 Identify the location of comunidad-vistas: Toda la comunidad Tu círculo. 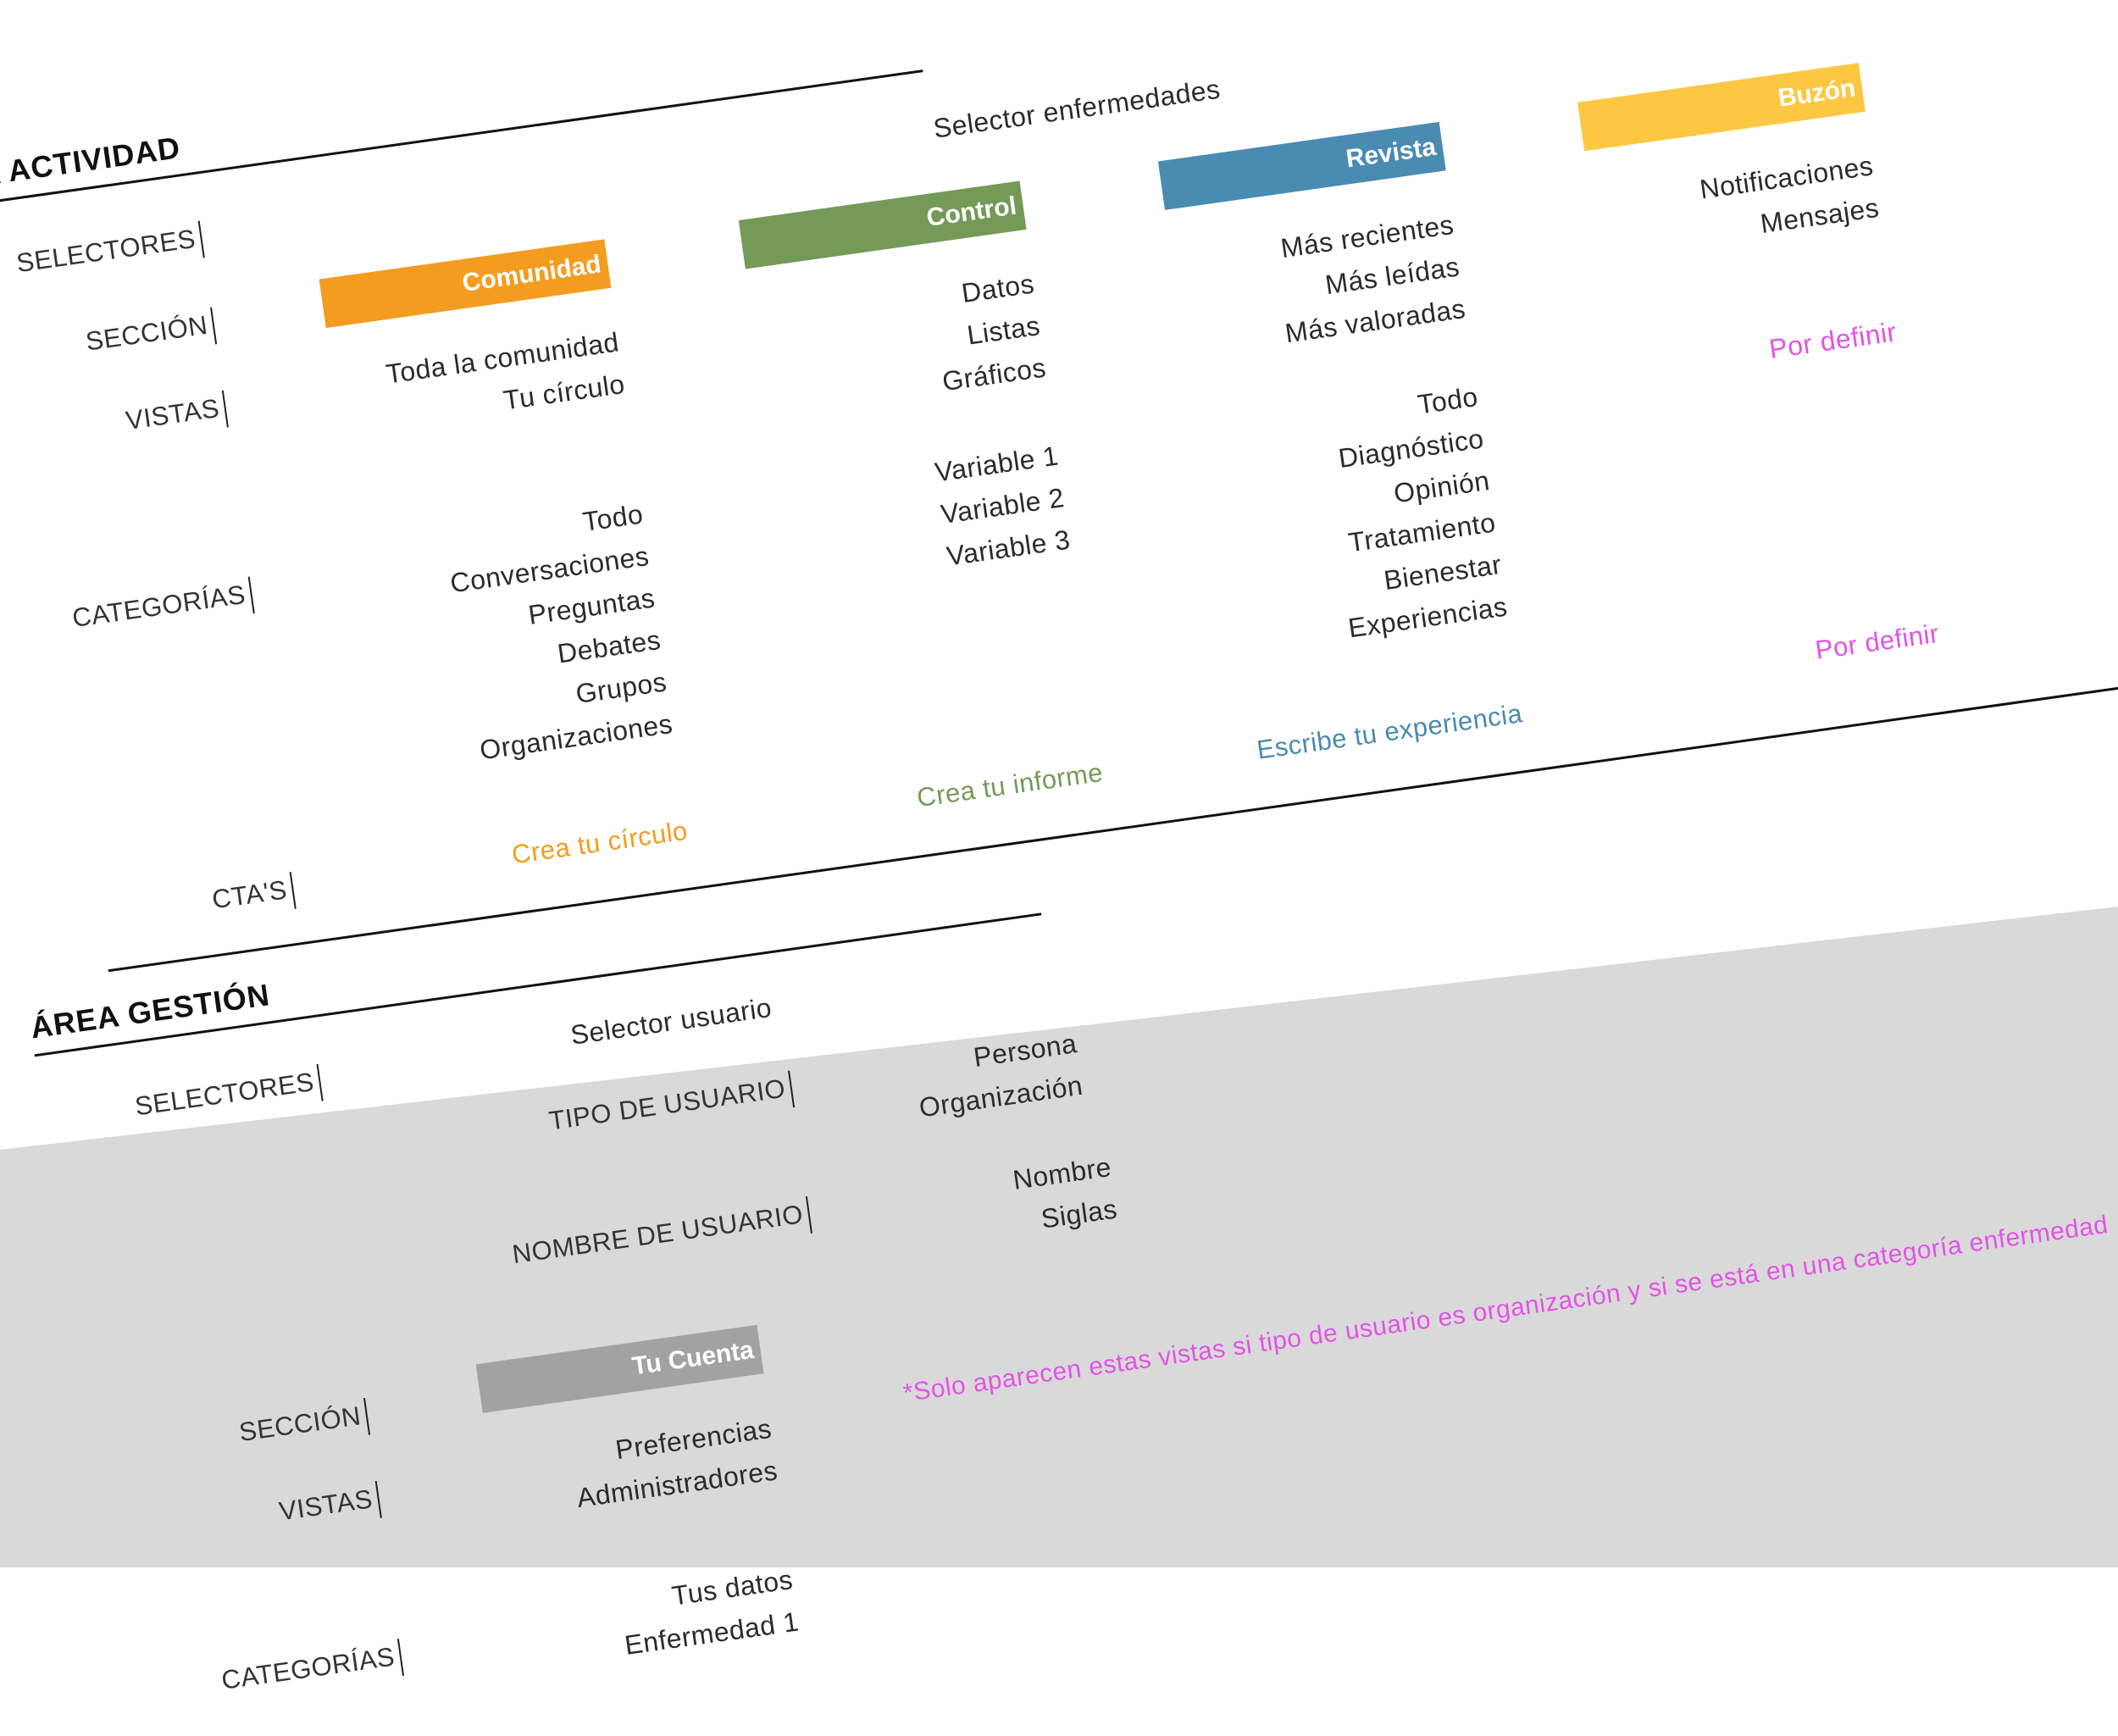
(475, 383).